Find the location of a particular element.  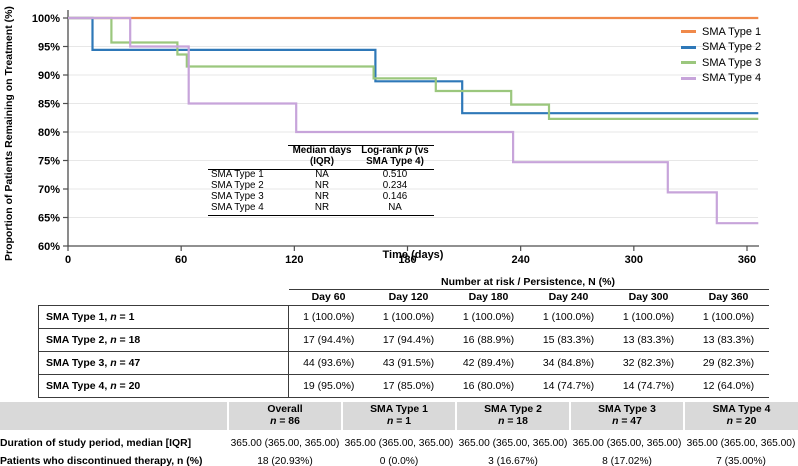

risk-cell: 16 (88.9%) is located at coordinates (488, 340).